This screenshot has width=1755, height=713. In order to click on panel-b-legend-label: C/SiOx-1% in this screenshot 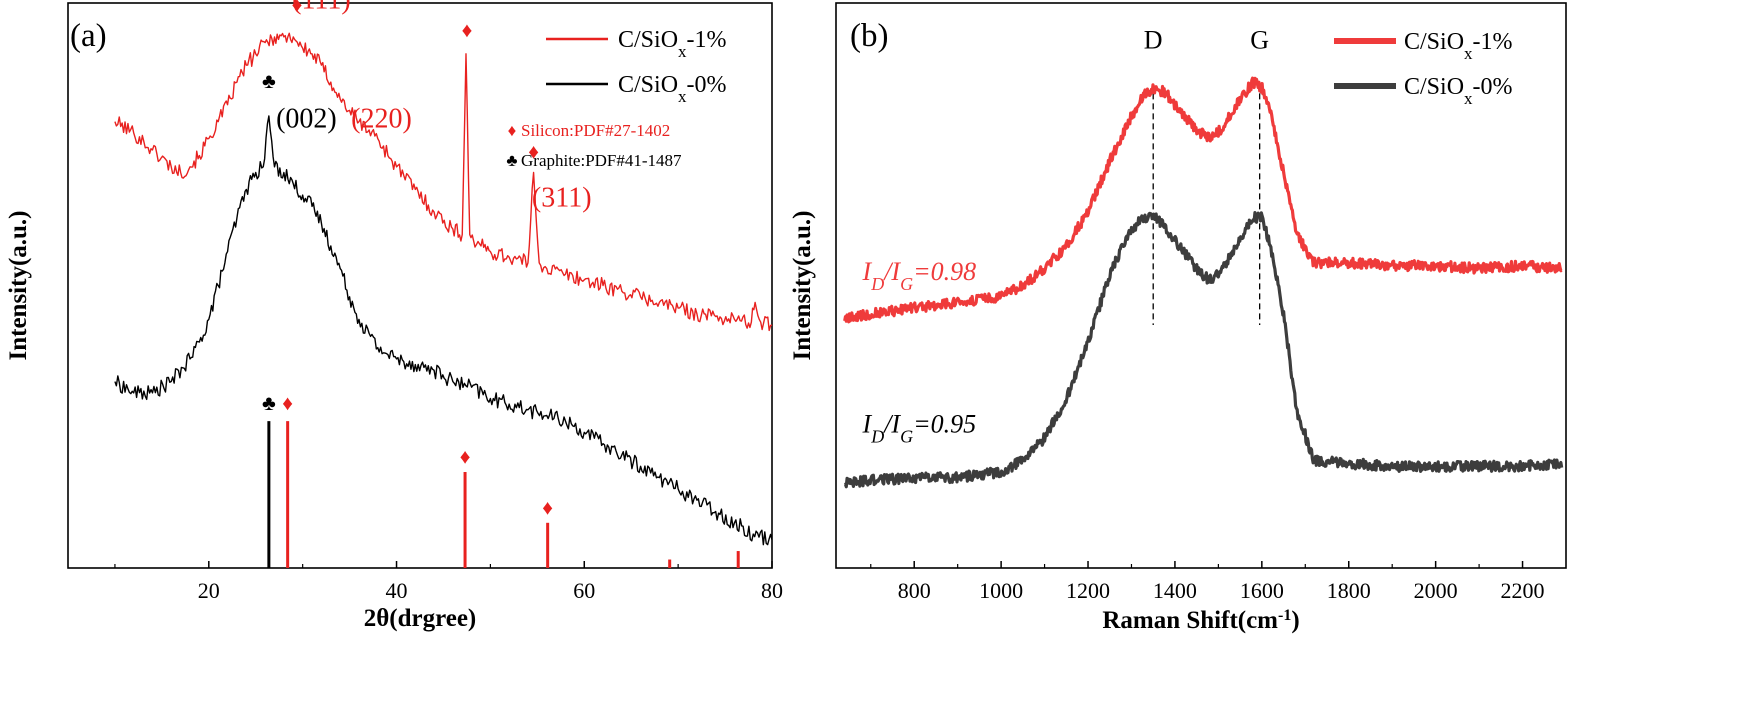, I will do `click(1458, 46)`.